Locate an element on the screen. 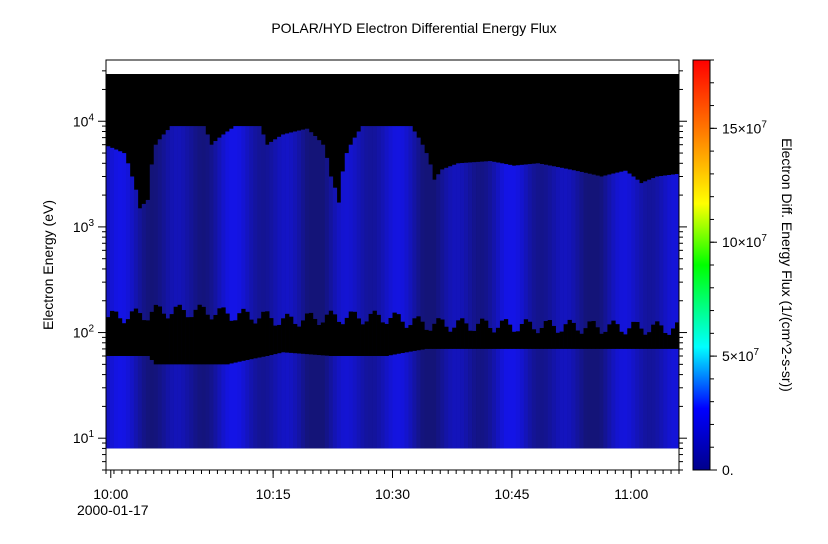 The width and height of the screenshot is (828, 544). y-tick-label: 10⁴ is located at coordinates (84, 120).